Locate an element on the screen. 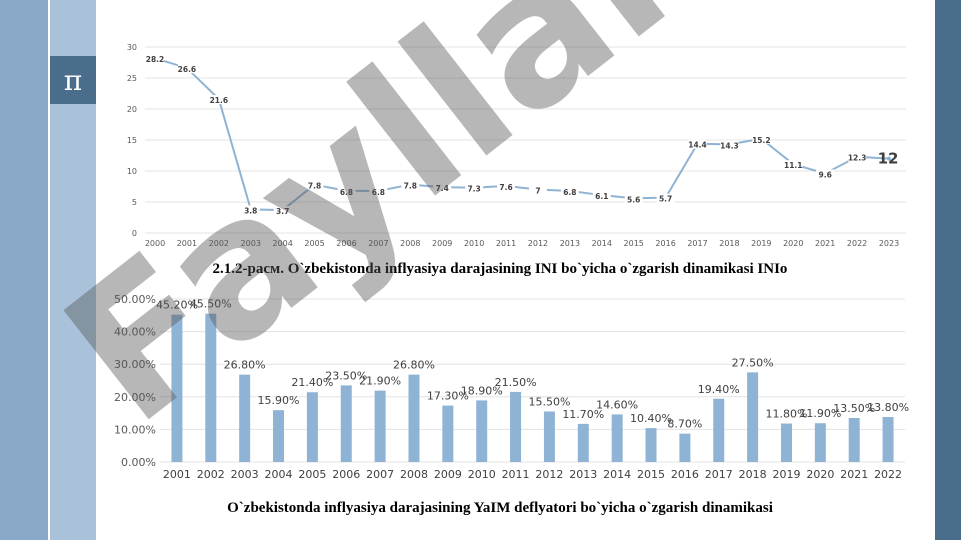  pi-icon: π is located at coordinates (73, 80).